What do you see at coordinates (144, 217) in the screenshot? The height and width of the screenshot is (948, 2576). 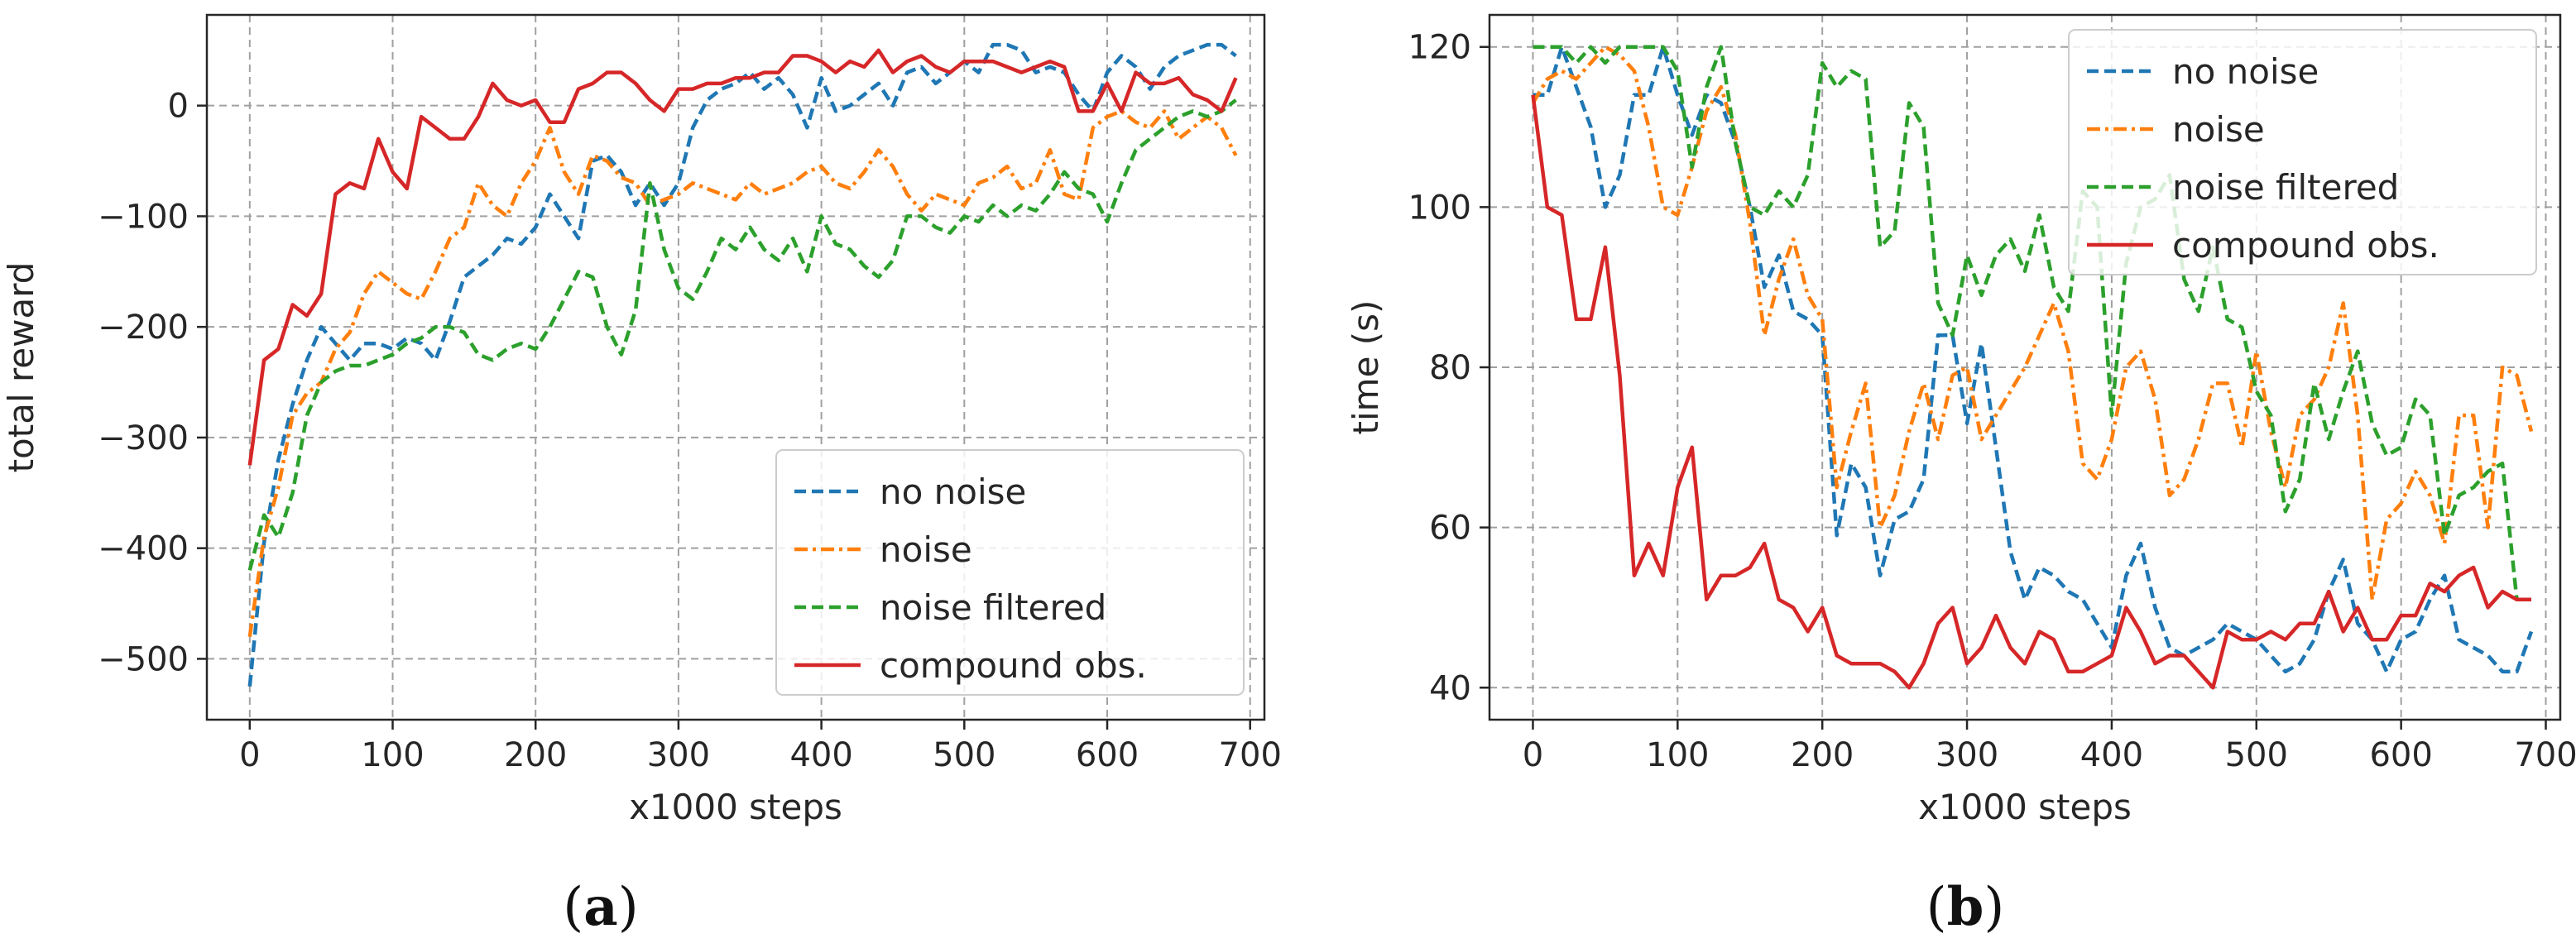 I see `y-tick-label: −100` at bounding box center [144, 217].